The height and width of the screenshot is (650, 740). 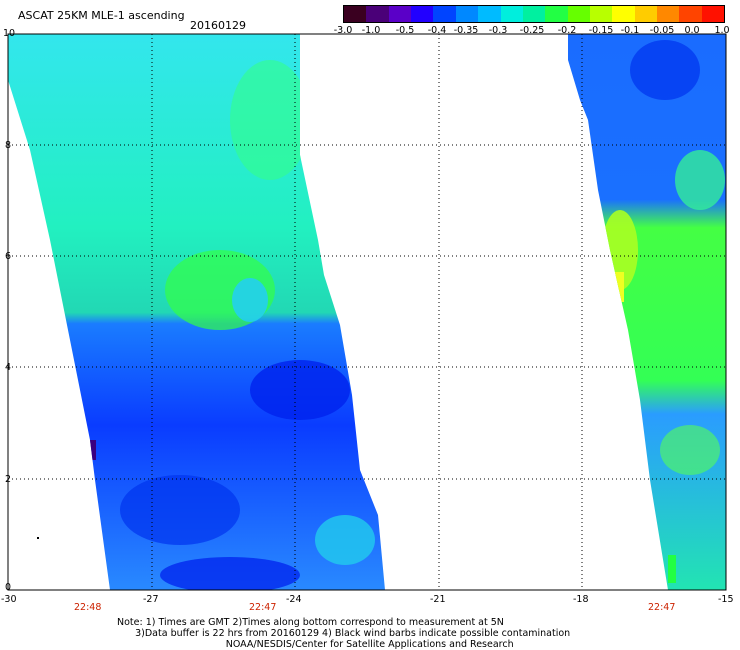 I want to click on lat-label-0: 0, so click(x=8, y=587).